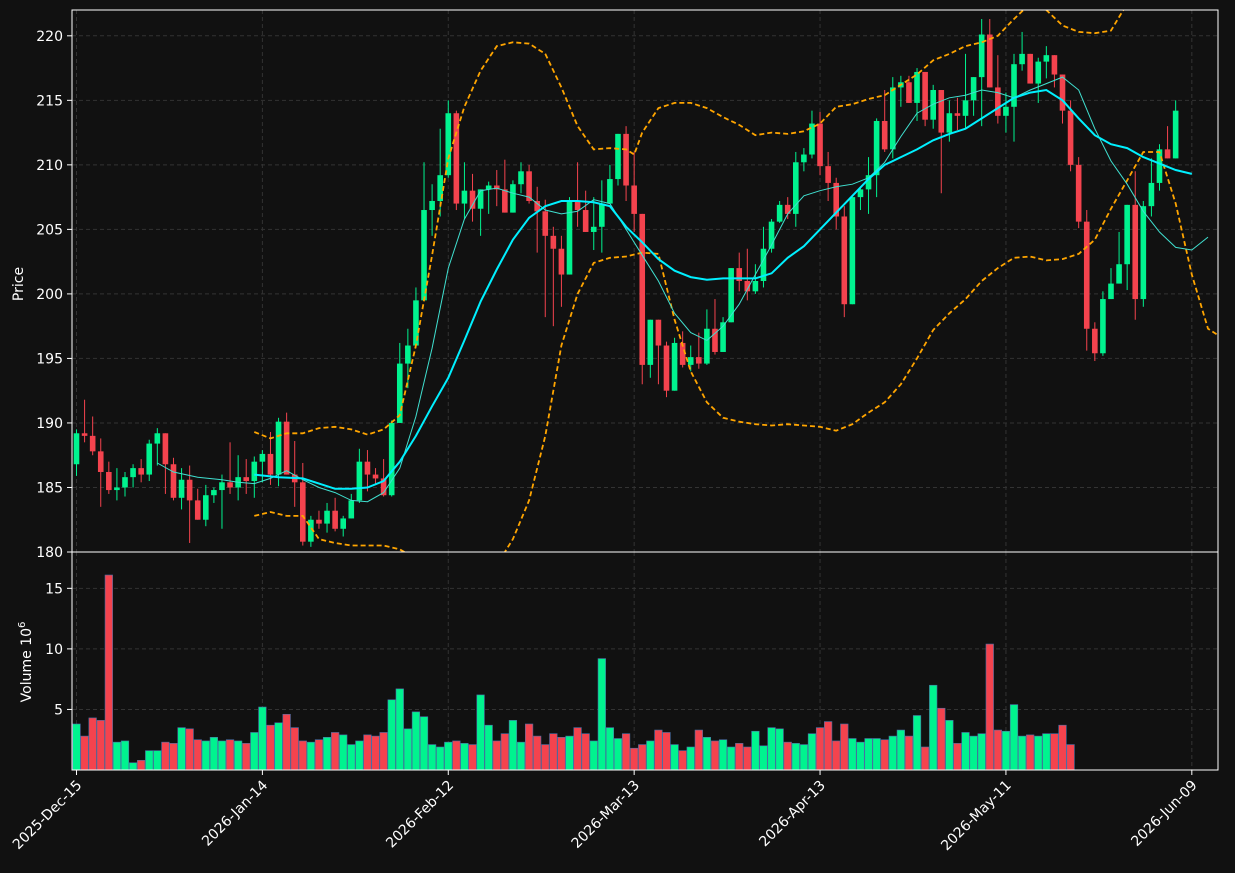 The height and width of the screenshot is (873, 1235). I want to click on volume-tick-label: 15, so click(54, 589).